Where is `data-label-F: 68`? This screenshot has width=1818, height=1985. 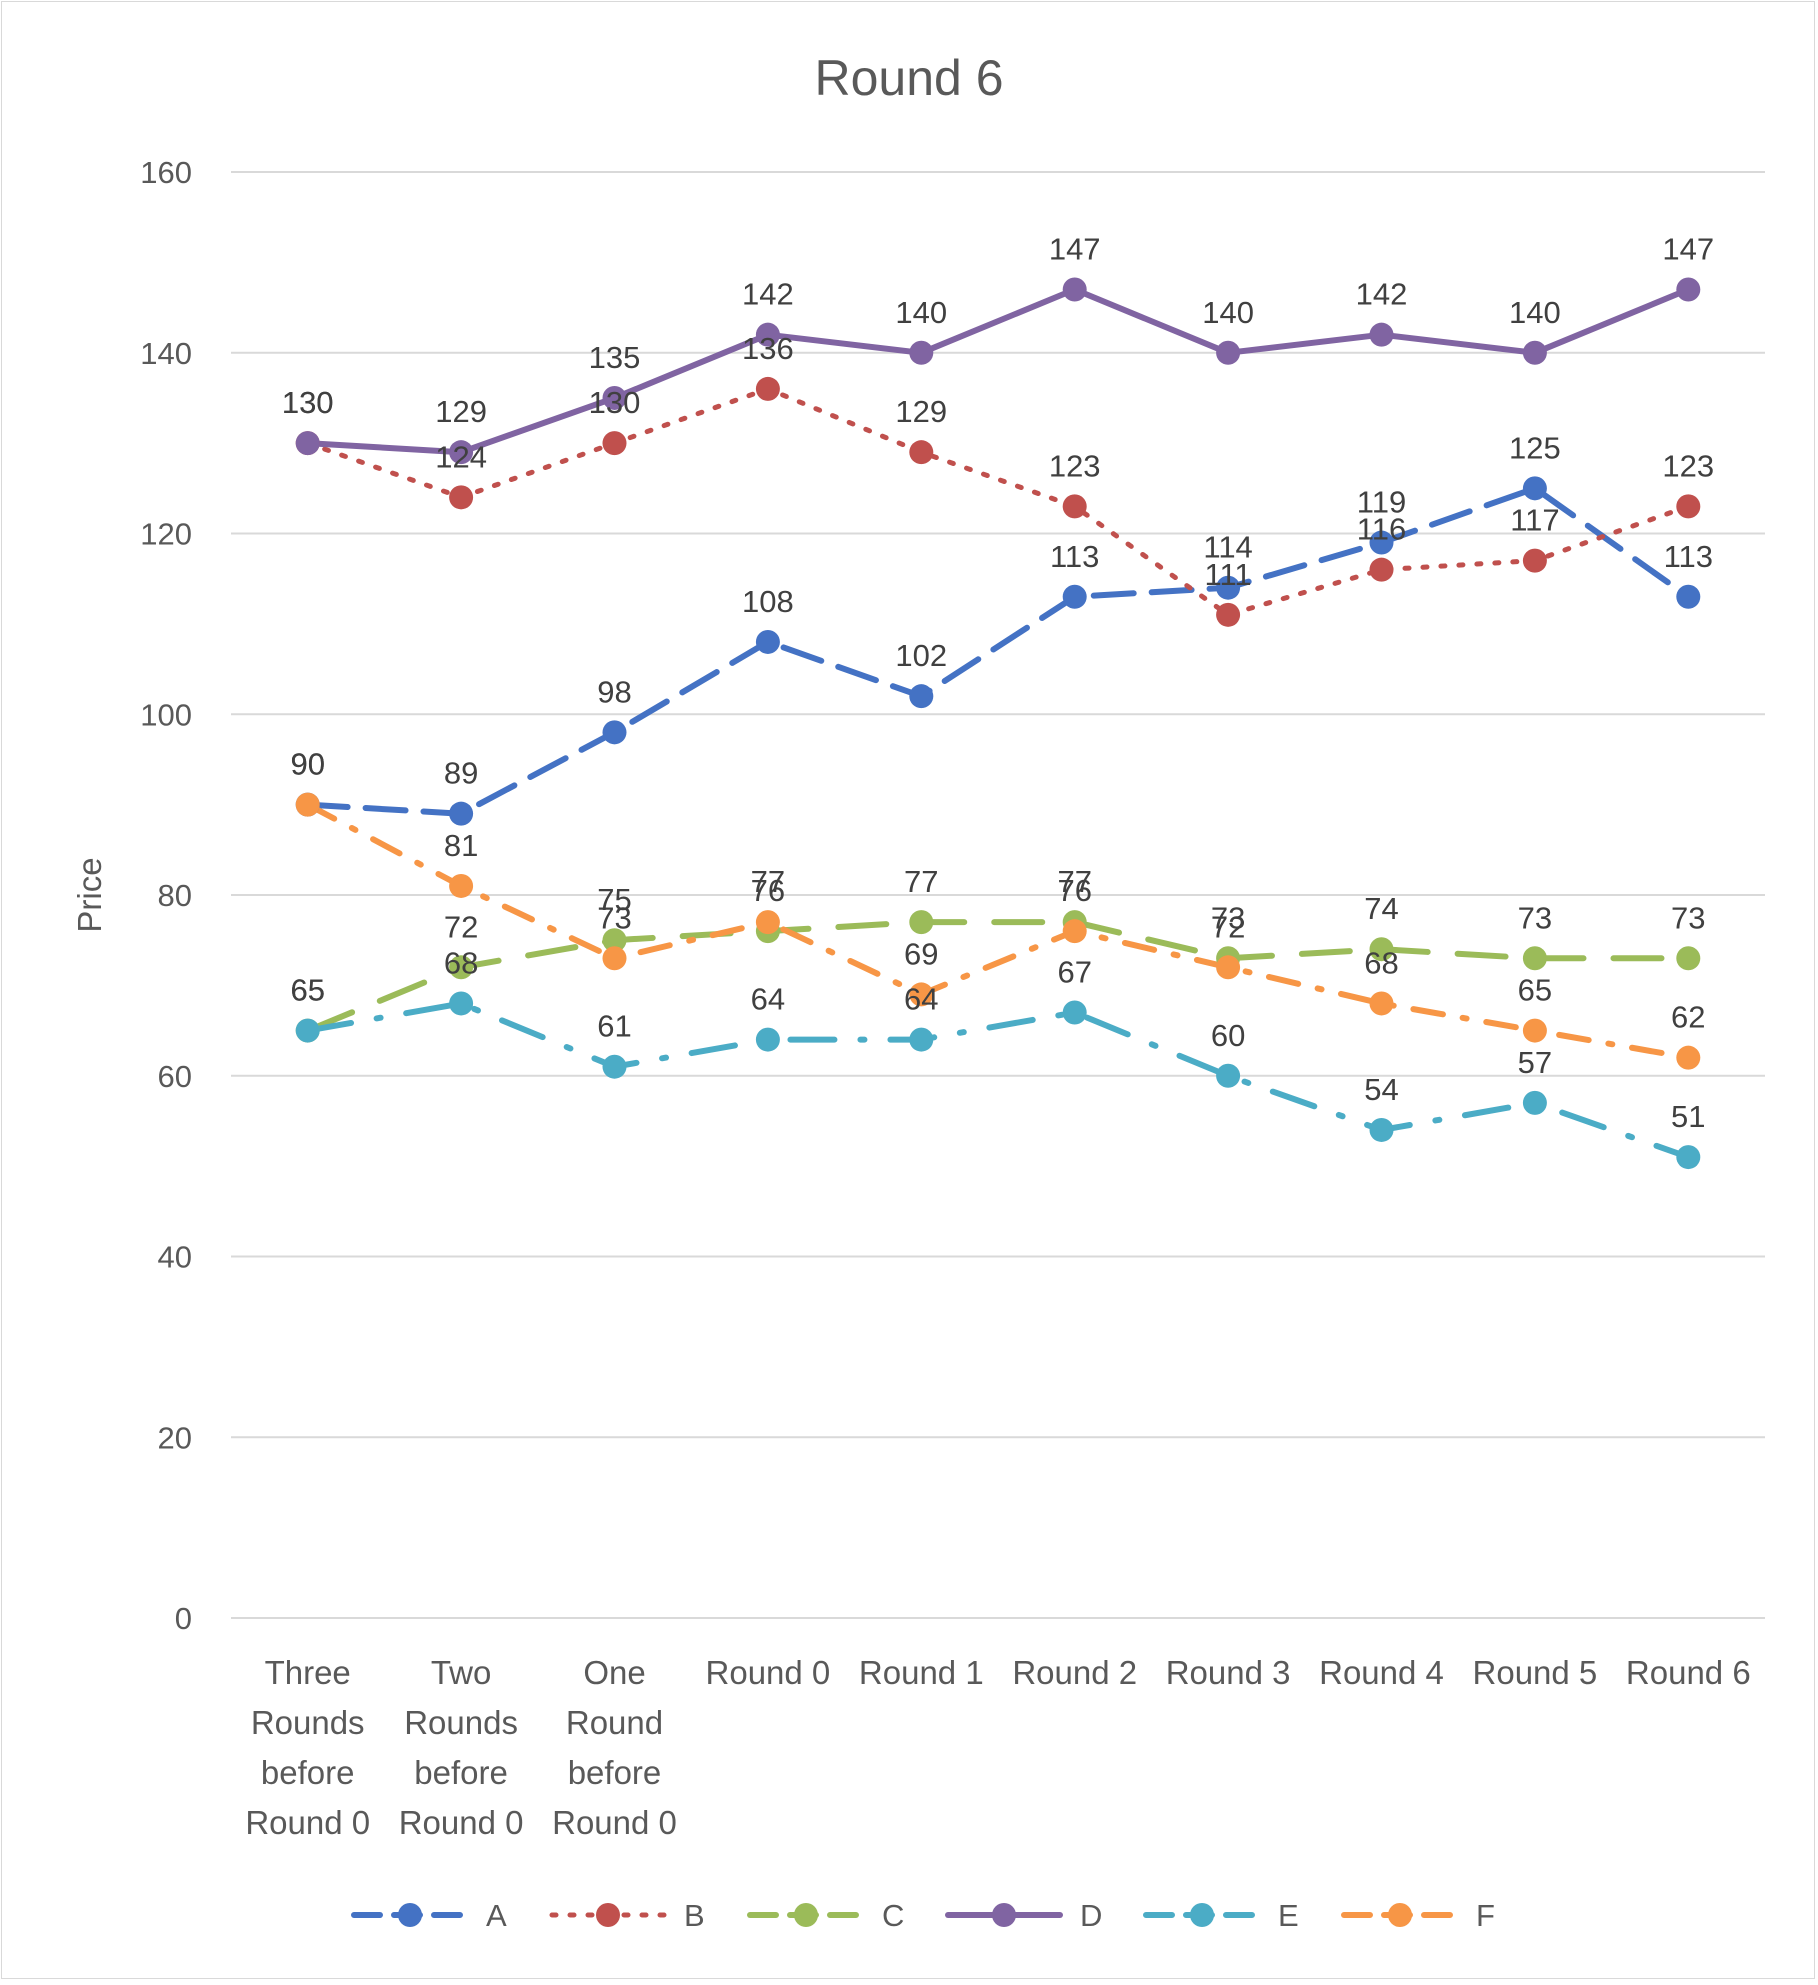
data-label-F: 68 is located at coordinates (1381, 962).